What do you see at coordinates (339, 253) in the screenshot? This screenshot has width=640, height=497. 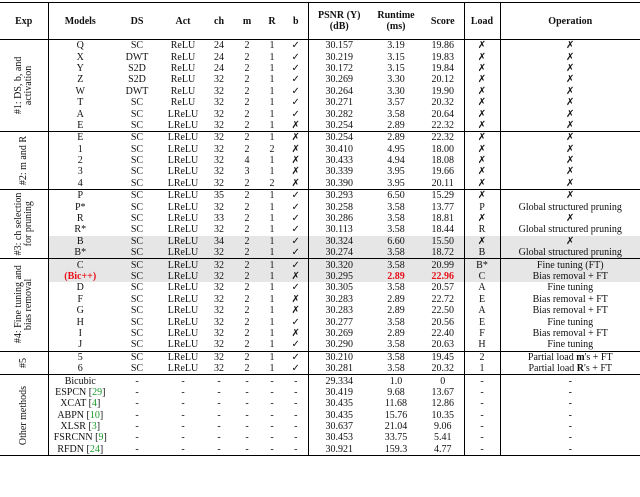 I see `table-cell: 30.274` at bounding box center [339, 253].